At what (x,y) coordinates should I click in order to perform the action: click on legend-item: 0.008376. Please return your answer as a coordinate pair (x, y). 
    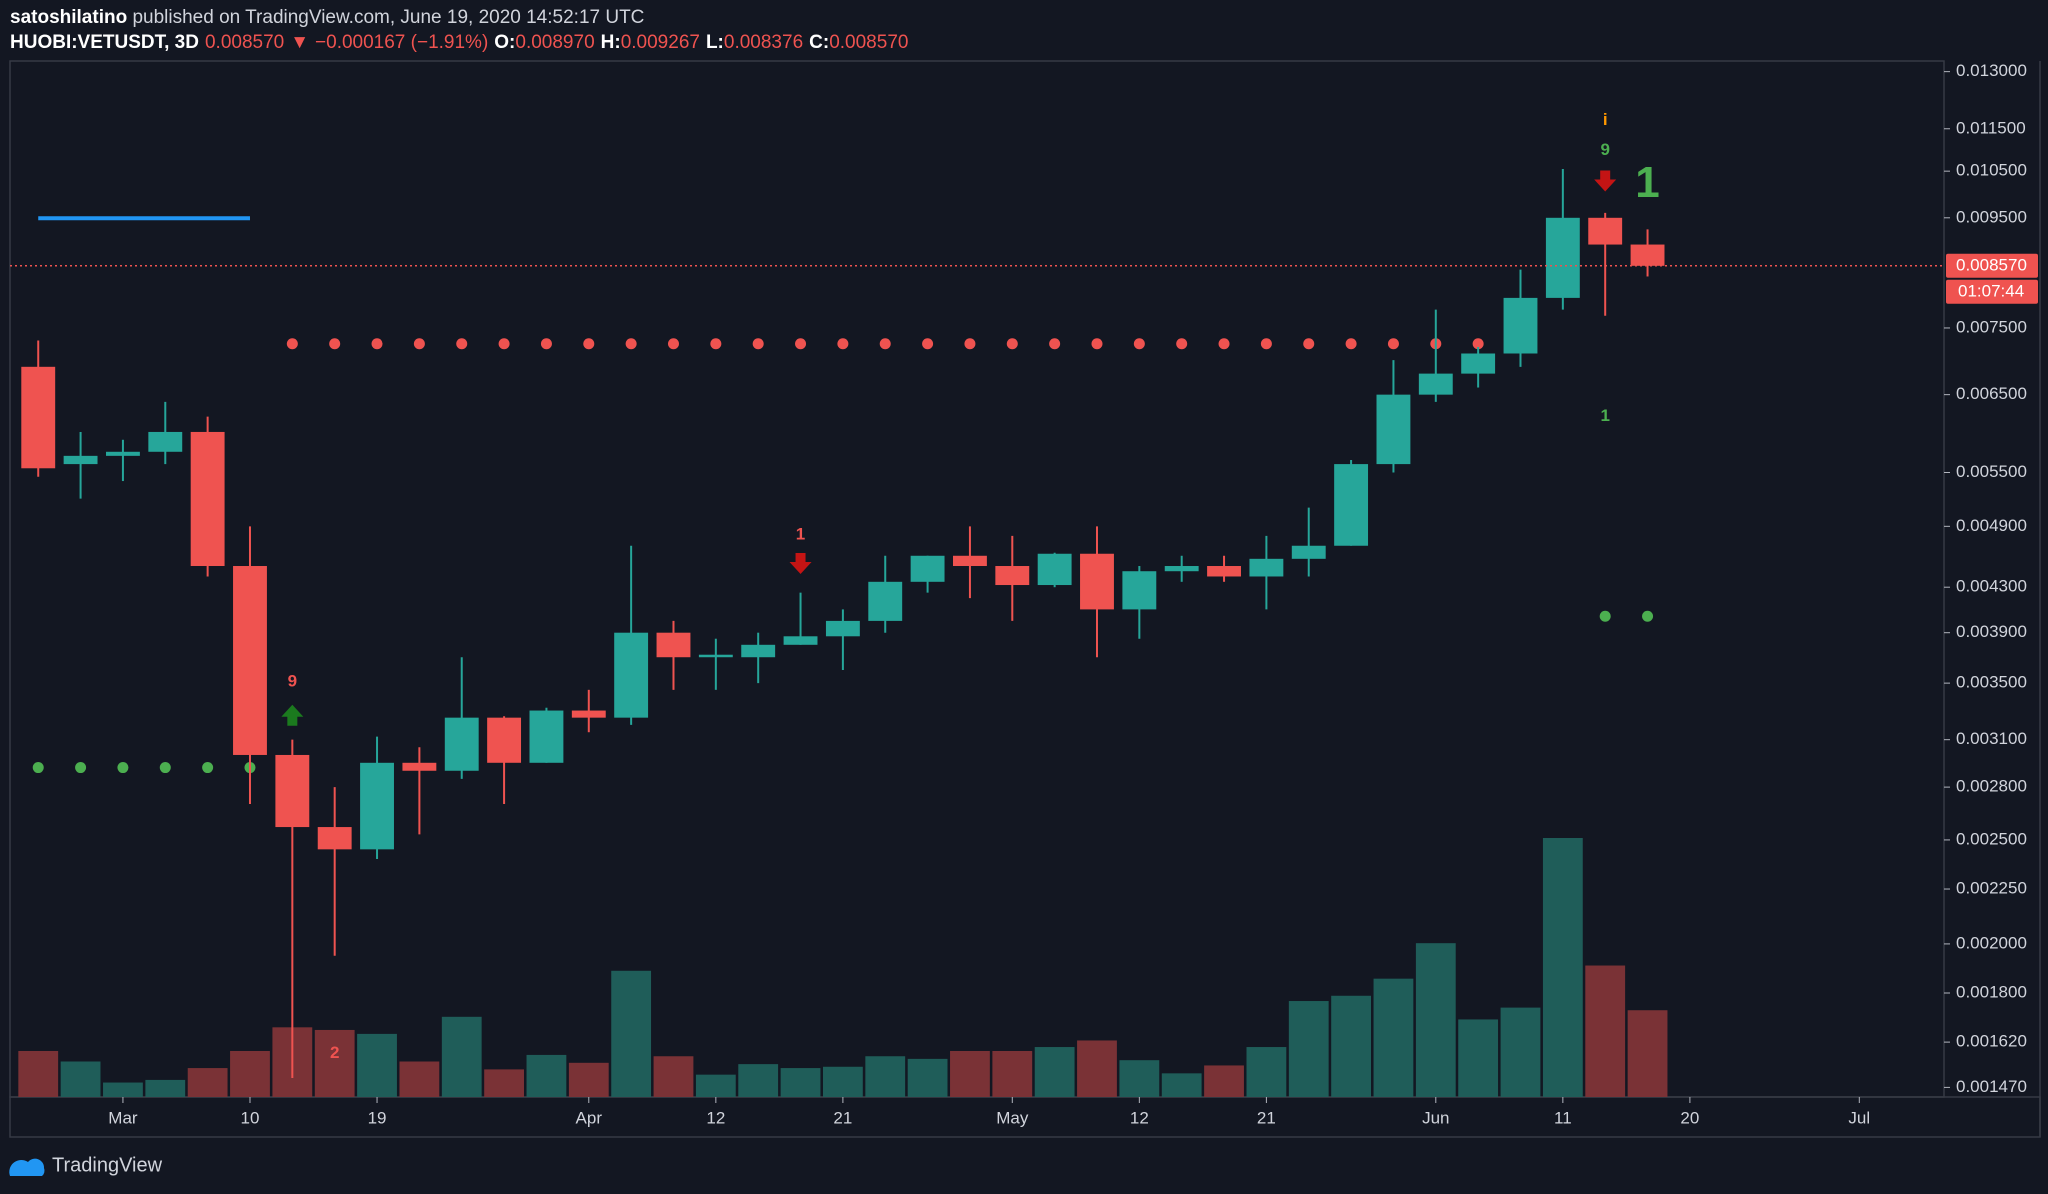
    Looking at the image, I should click on (763, 42).